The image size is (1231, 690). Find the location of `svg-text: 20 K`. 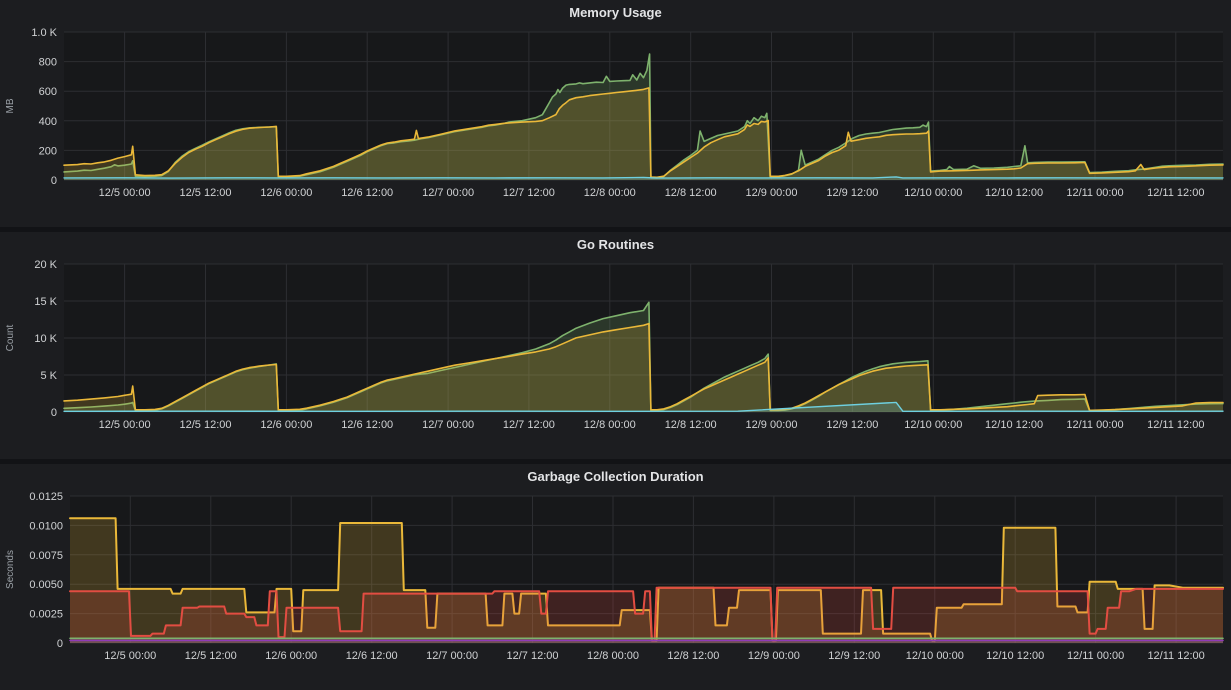

svg-text: 20 K is located at coordinates (45, 265).